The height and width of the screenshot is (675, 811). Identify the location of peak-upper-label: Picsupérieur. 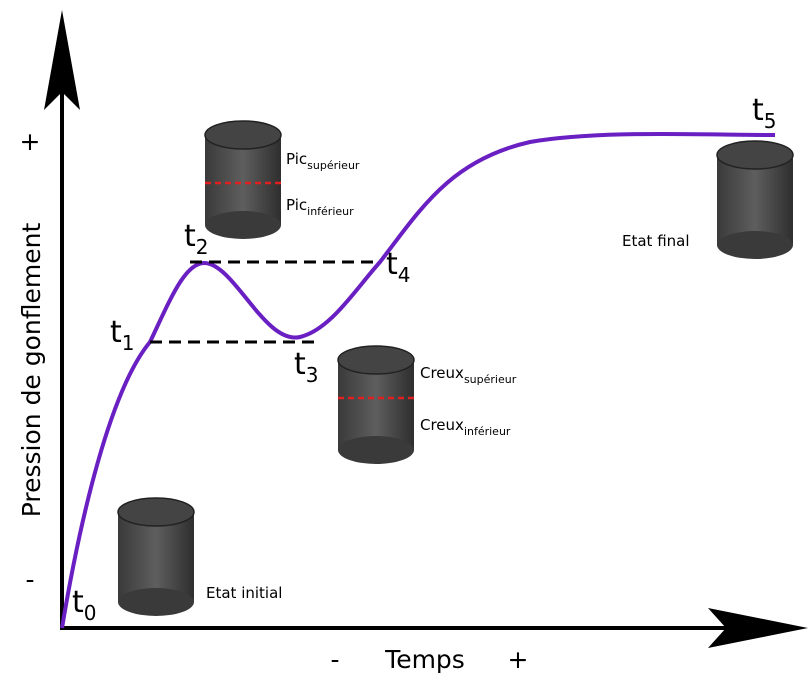
(323, 161).